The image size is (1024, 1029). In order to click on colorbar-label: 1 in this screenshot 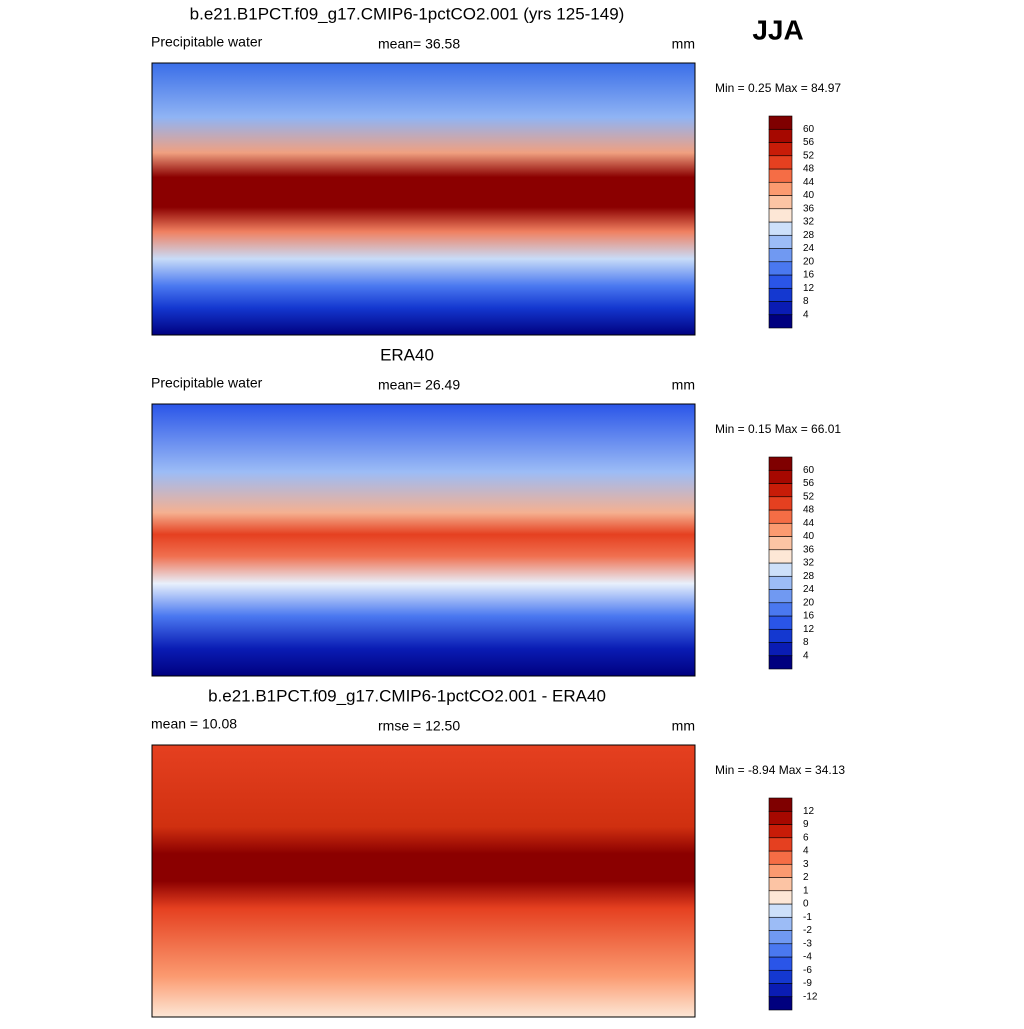, I will do `click(806, 890)`.